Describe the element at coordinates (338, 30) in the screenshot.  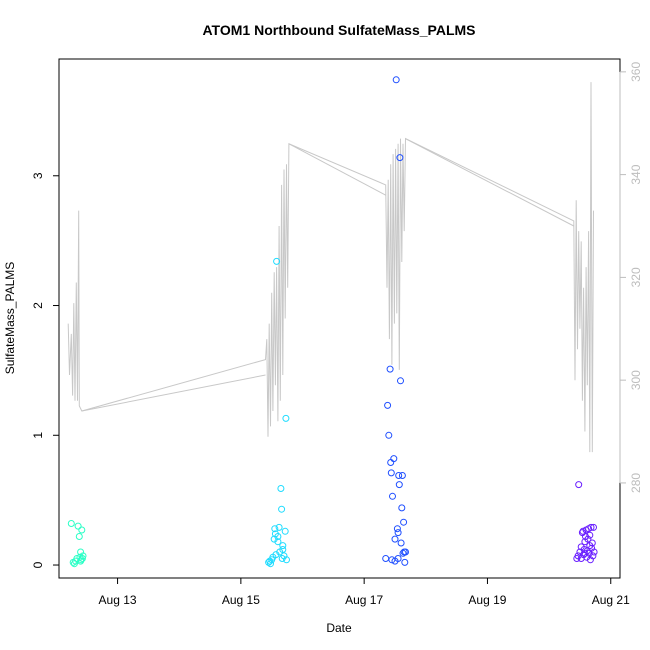
I see `chart-title: ATOM1 Northbound SulfateMass_PALMS` at that location.